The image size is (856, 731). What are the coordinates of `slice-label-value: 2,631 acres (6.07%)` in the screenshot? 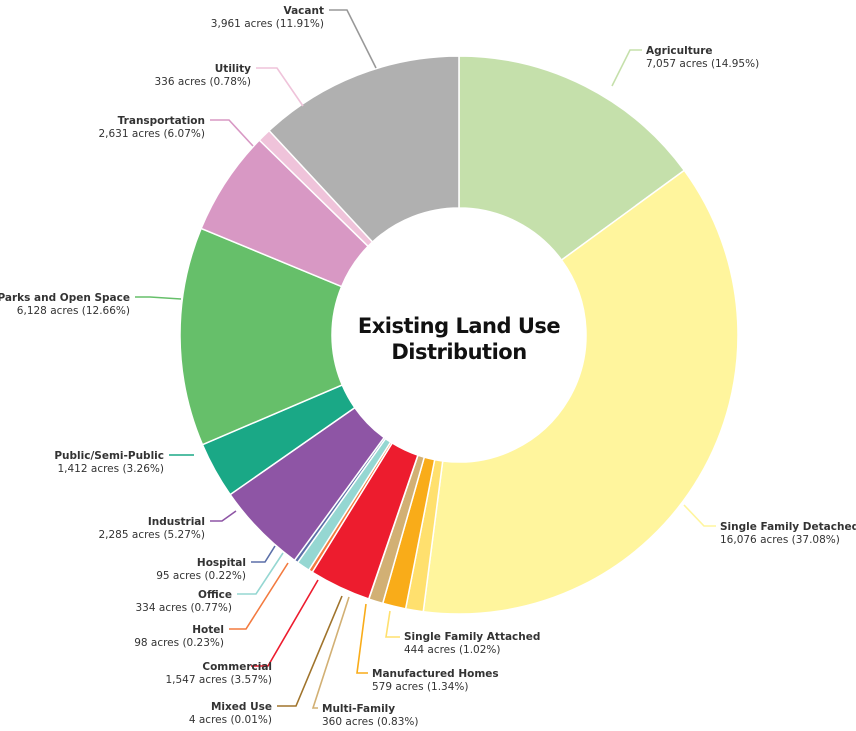 It's located at (151, 134).